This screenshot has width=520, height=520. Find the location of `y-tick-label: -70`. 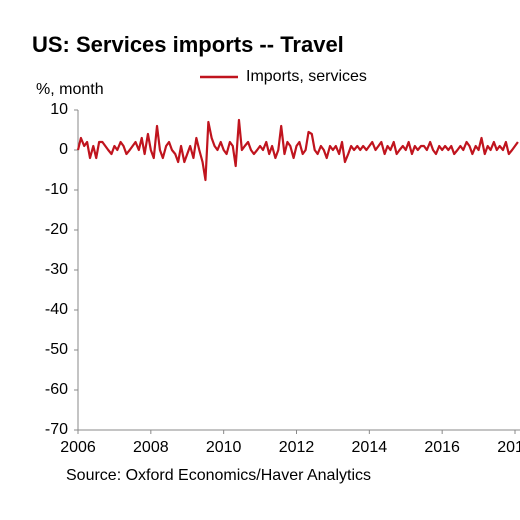

y-tick-label: -70 is located at coordinates (56, 429).